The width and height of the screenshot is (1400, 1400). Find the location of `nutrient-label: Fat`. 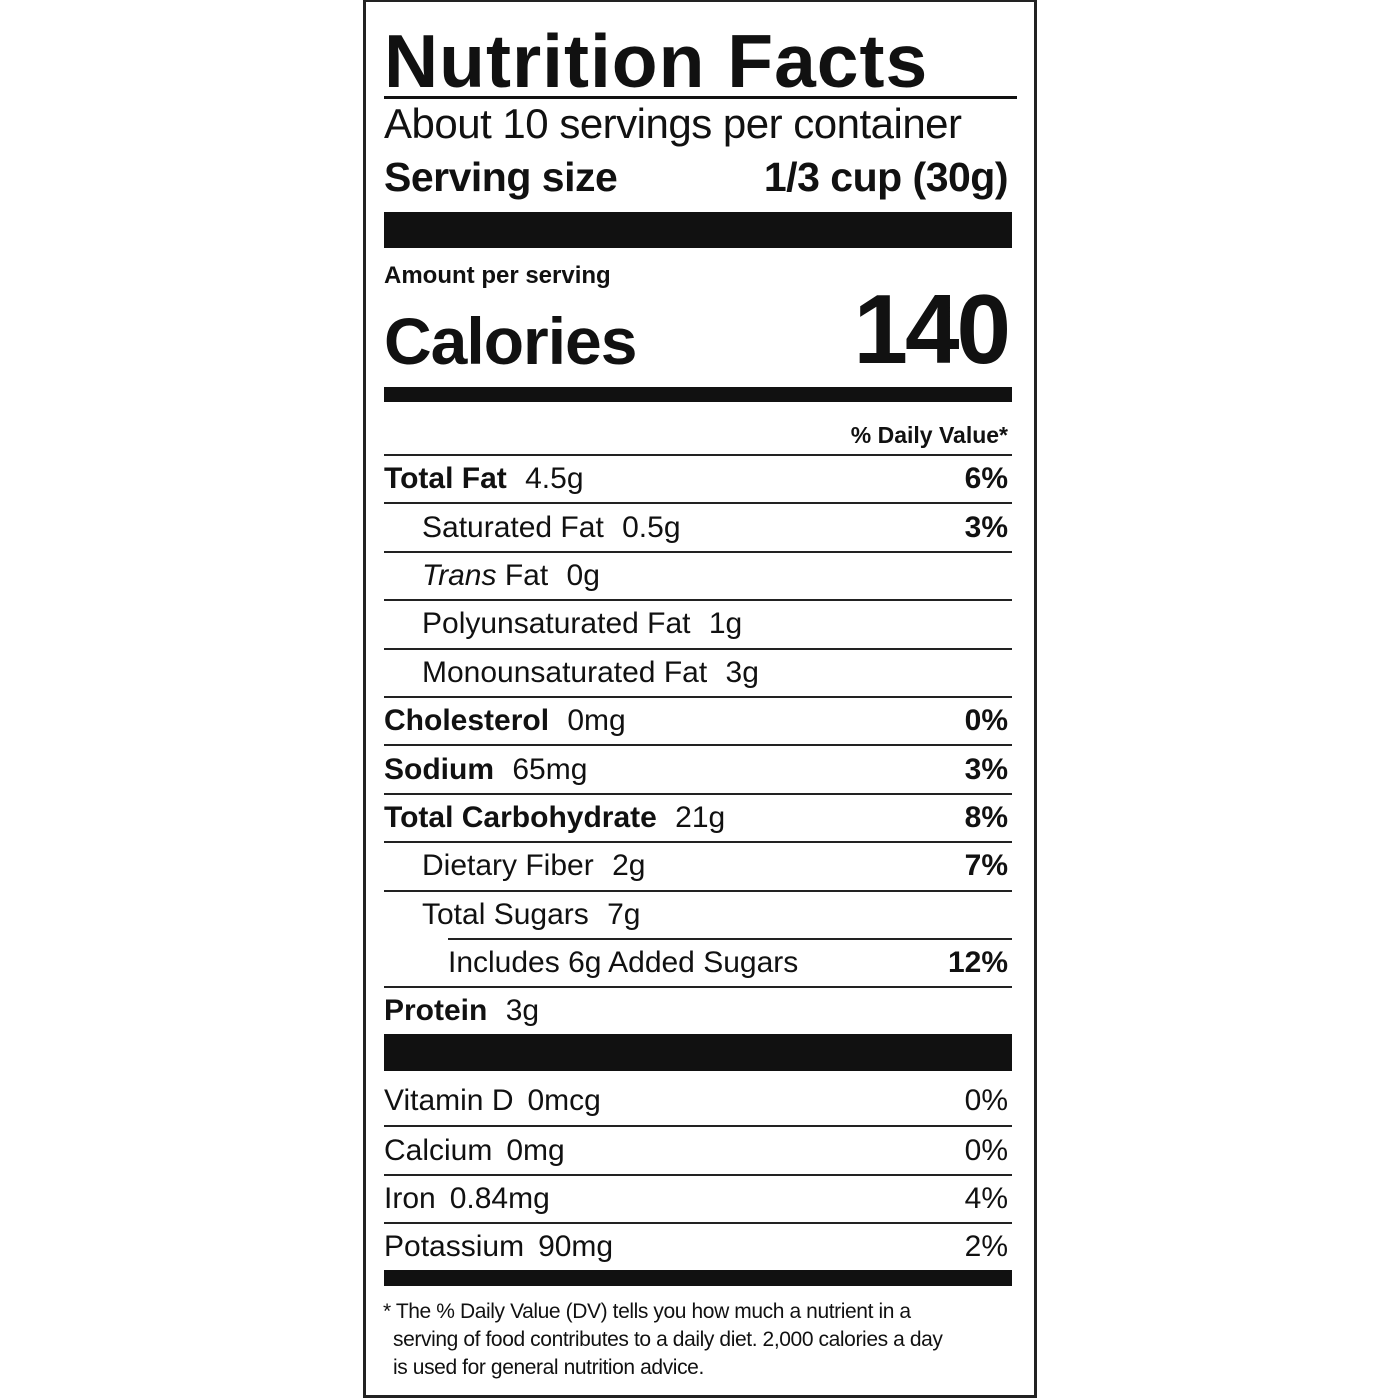

nutrient-label: Fat is located at coordinates (526, 575).